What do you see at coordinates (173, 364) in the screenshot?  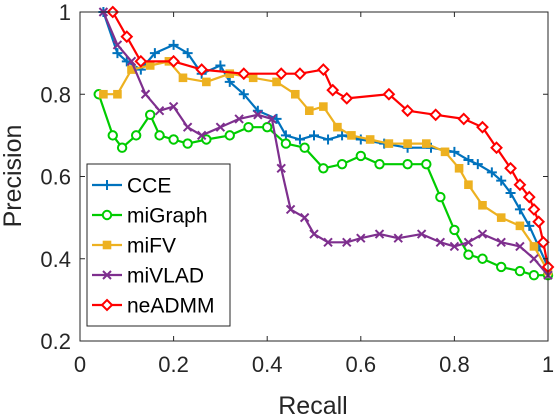 I see `x-tick-label: 0.2` at bounding box center [173, 364].